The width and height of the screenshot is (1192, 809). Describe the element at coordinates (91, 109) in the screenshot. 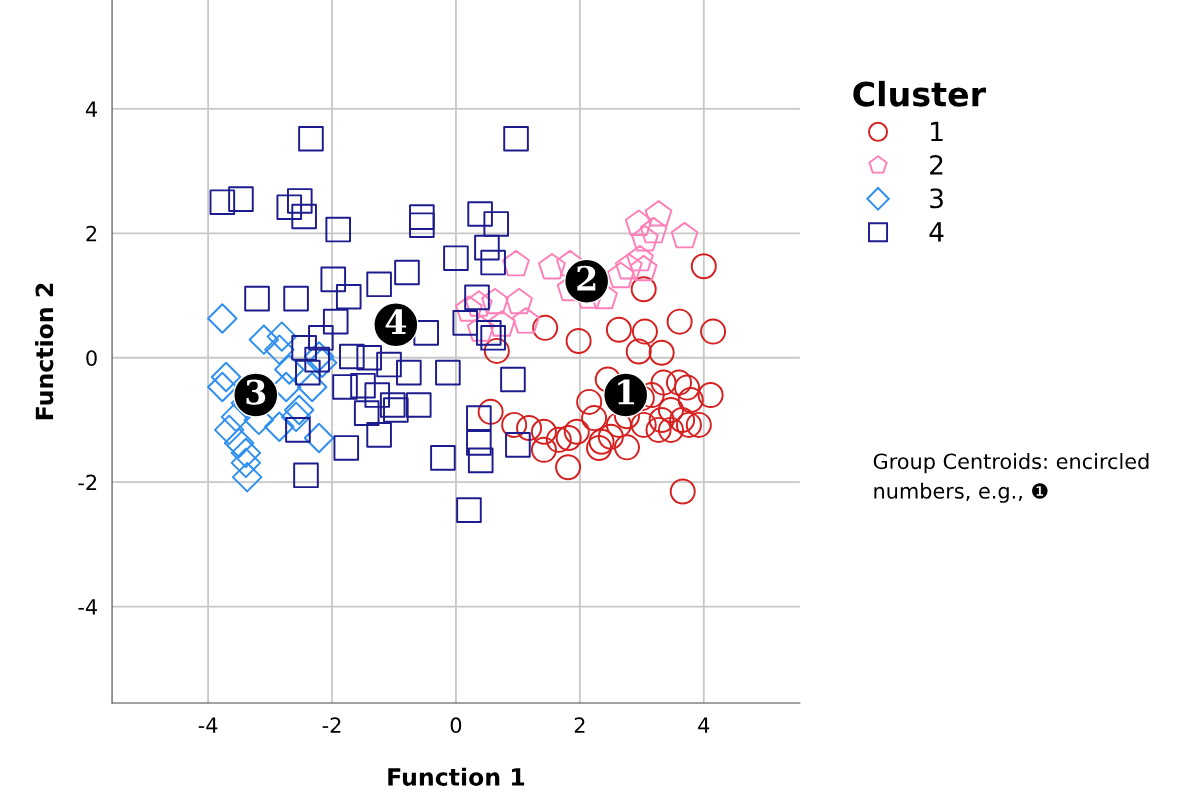

I see `y-tick-label: 4` at that location.